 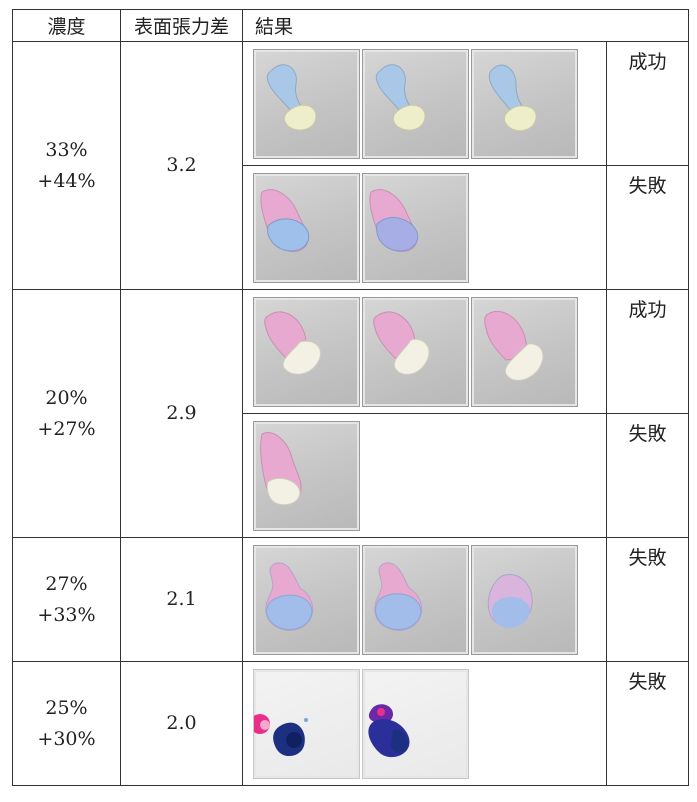 I want to click on concentration-line-1: 25%, so click(x=66, y=707).